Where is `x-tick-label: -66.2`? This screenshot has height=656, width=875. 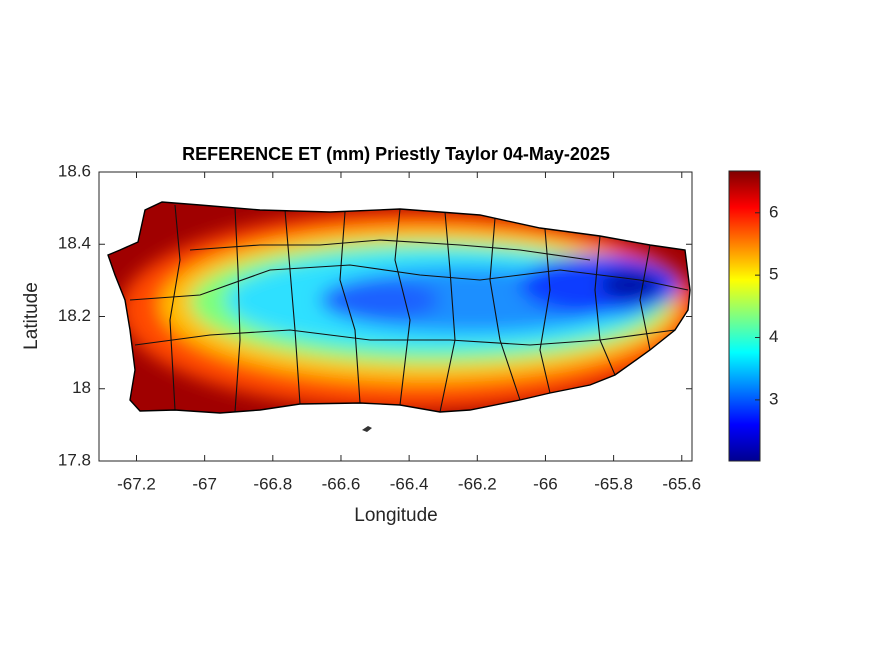 x-tick-label: -66.2 is located at coordinates (477, 483).